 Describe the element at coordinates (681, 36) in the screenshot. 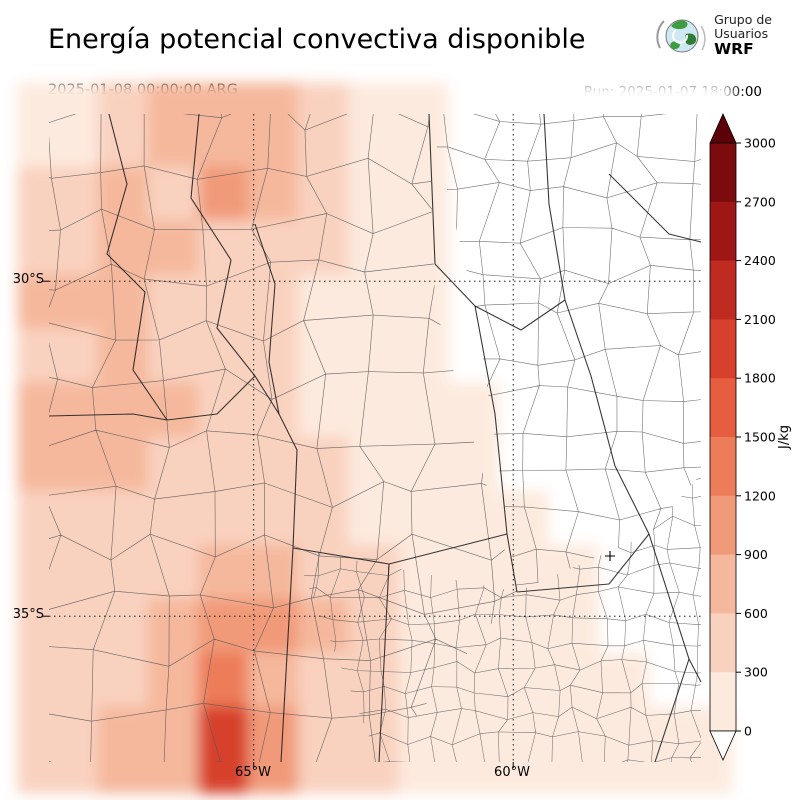

I see `globe-icon` at that location.